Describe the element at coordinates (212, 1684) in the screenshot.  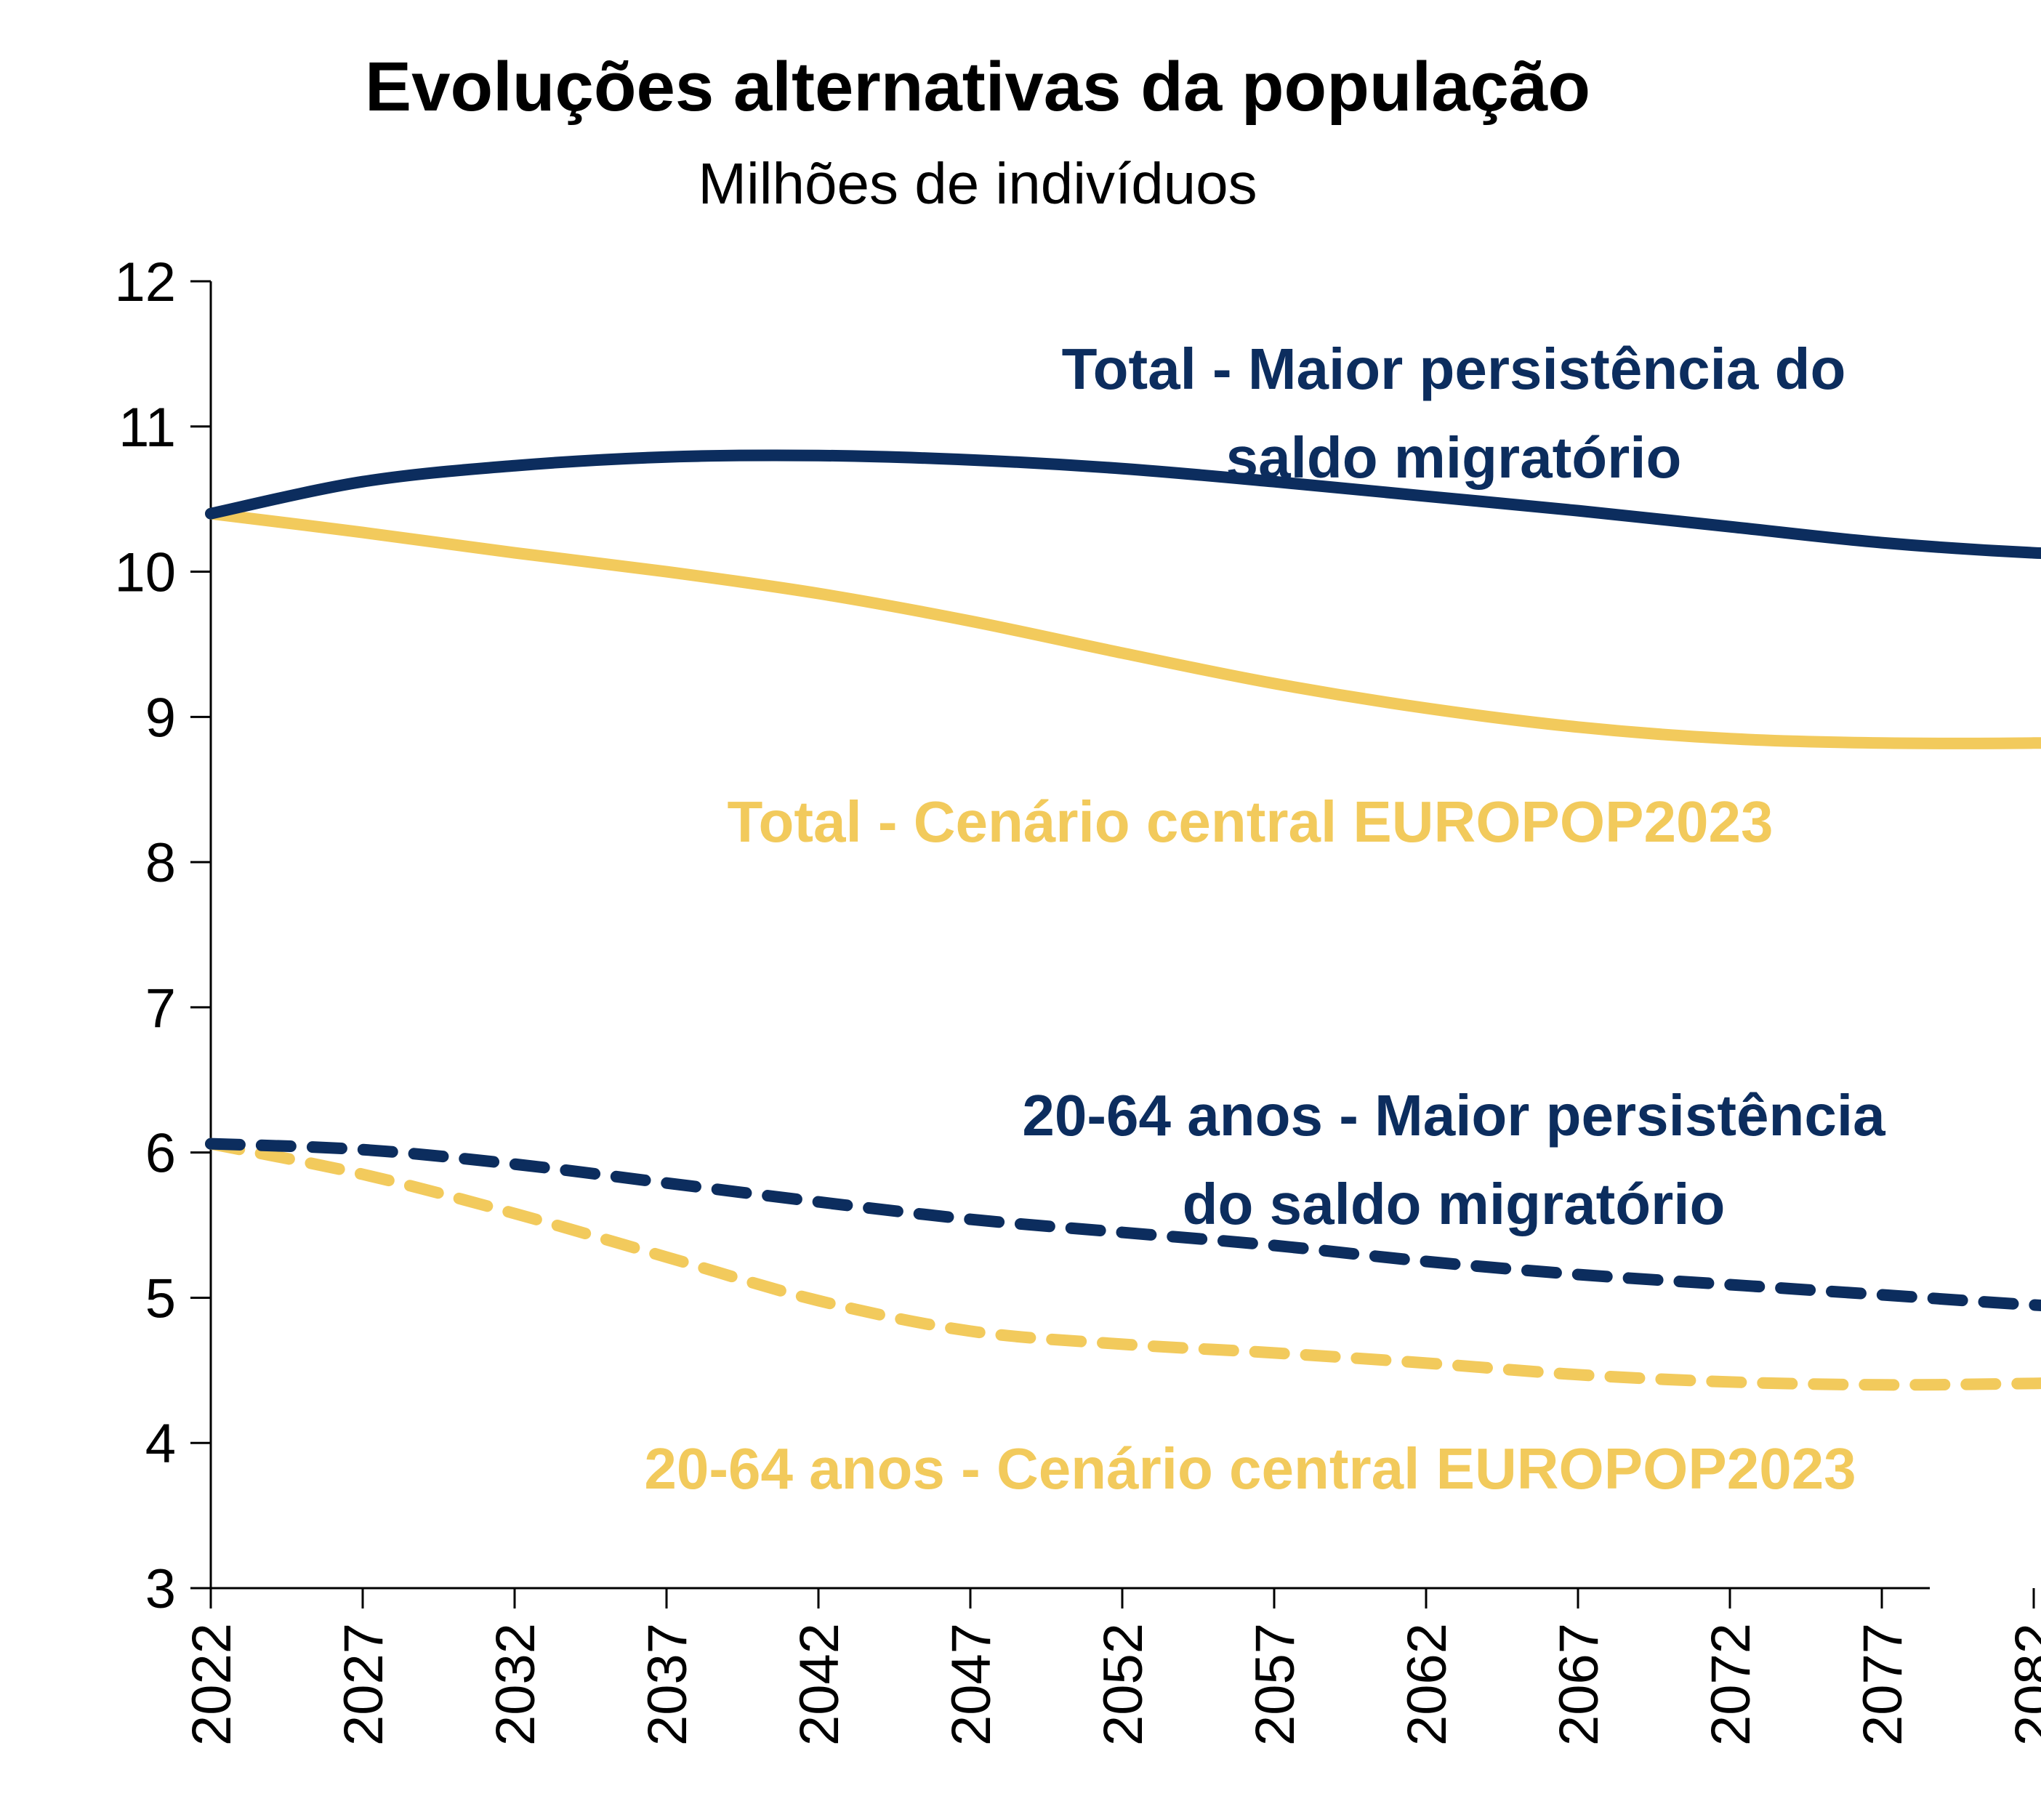
I see `x-tick-label: 2022` at that location.